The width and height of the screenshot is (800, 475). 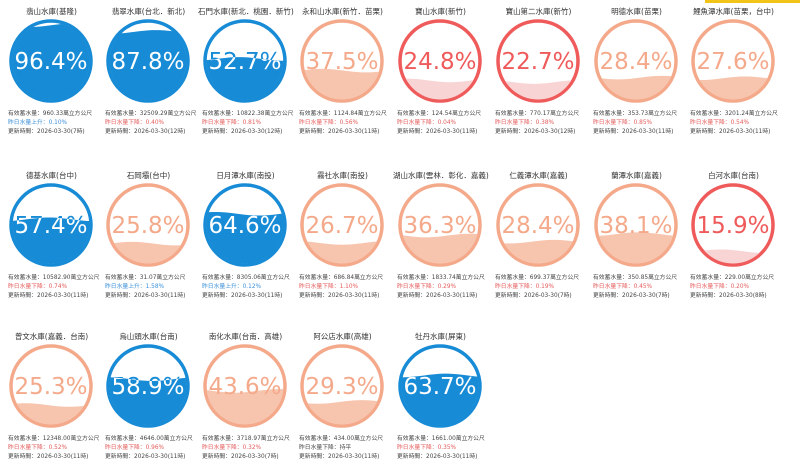 What do you see at coordinates (733, 175) in the screenshot?
I see `reservoir-name: 白河水庫(台南)` at bounding box center [733, 175].